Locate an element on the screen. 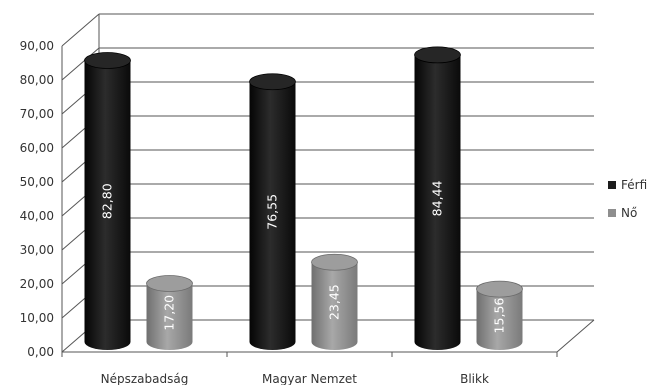 Image resolution: width=667 pixels, height=385 pixels. data-label: 17,20 is located at coordinates (169, 313).